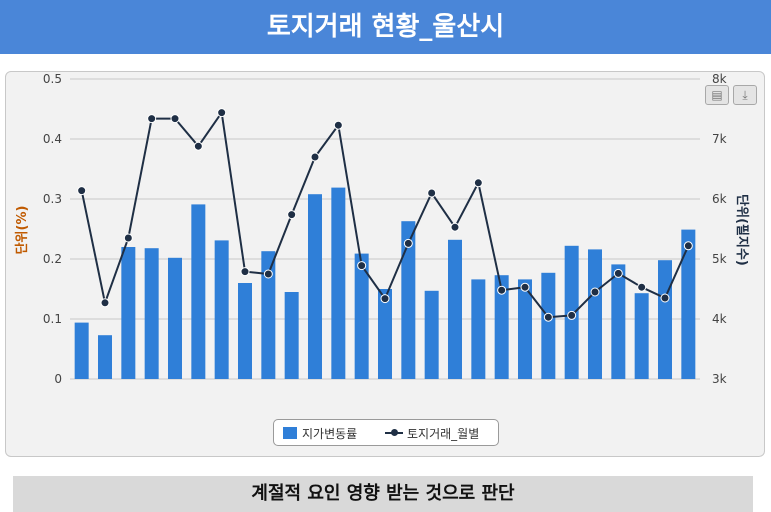  I want to click on y2-tick-label: 3k, so click(719, 379).